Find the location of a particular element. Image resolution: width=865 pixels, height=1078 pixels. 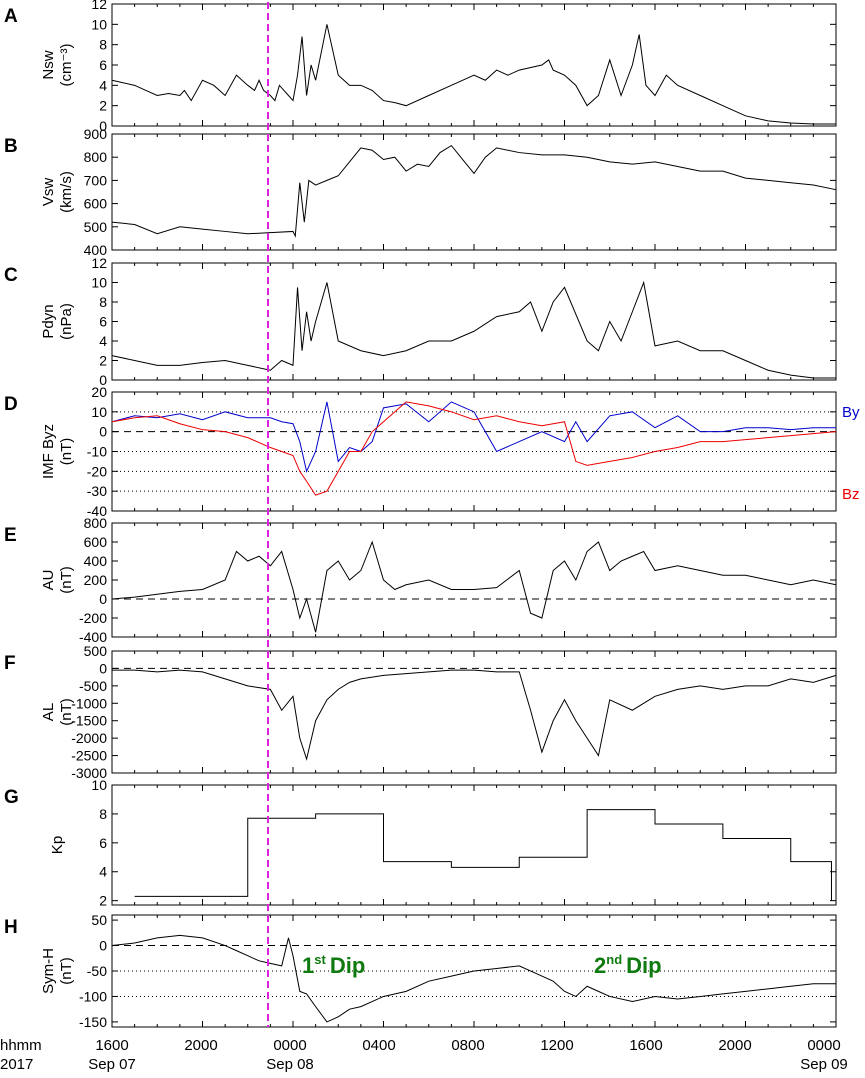

y-tick-label: -1500 is located at coordinates (89, 721).